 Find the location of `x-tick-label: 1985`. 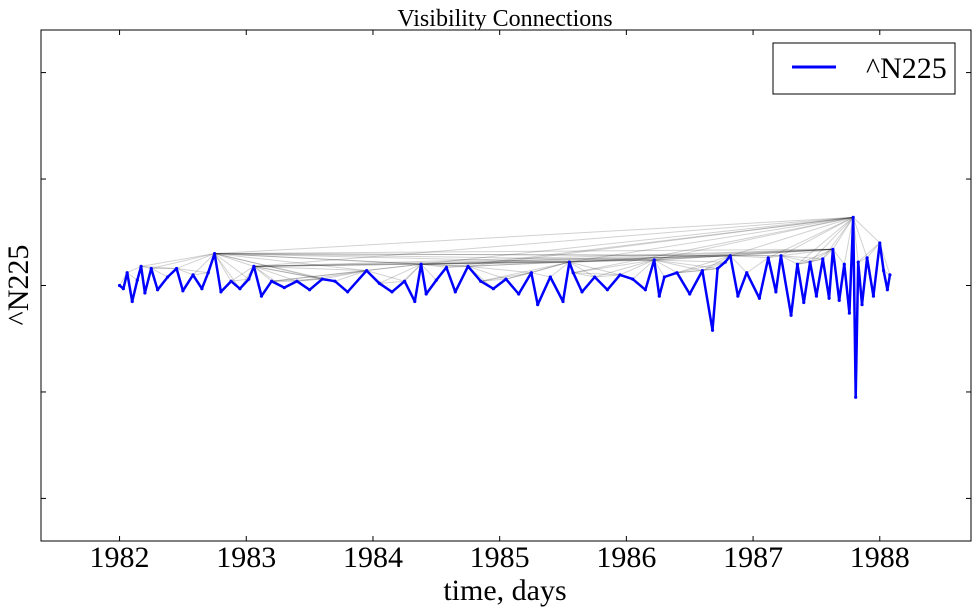

x-tick-label: 1985 is located at coordinates (500, 557).